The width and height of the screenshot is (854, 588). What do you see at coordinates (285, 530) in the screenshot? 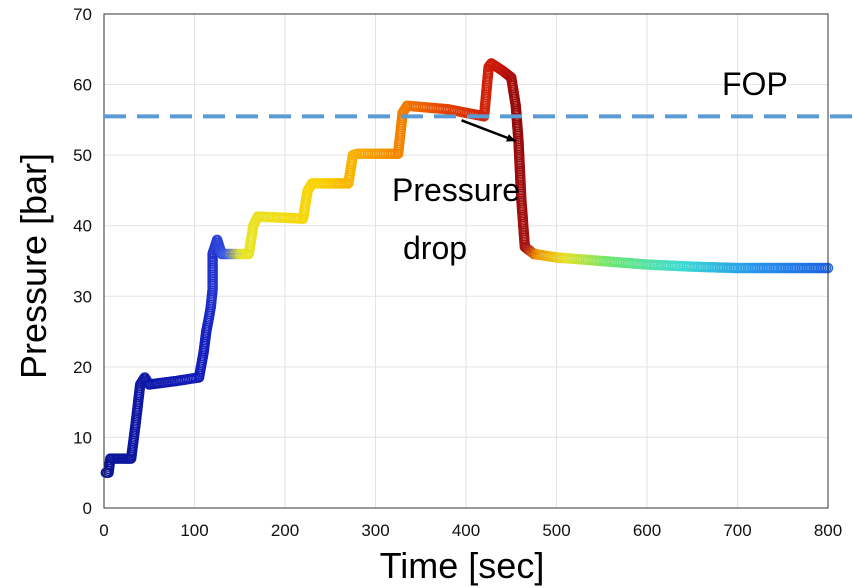
I see `x-tick-label: 200` at bounding box center [285, 530].